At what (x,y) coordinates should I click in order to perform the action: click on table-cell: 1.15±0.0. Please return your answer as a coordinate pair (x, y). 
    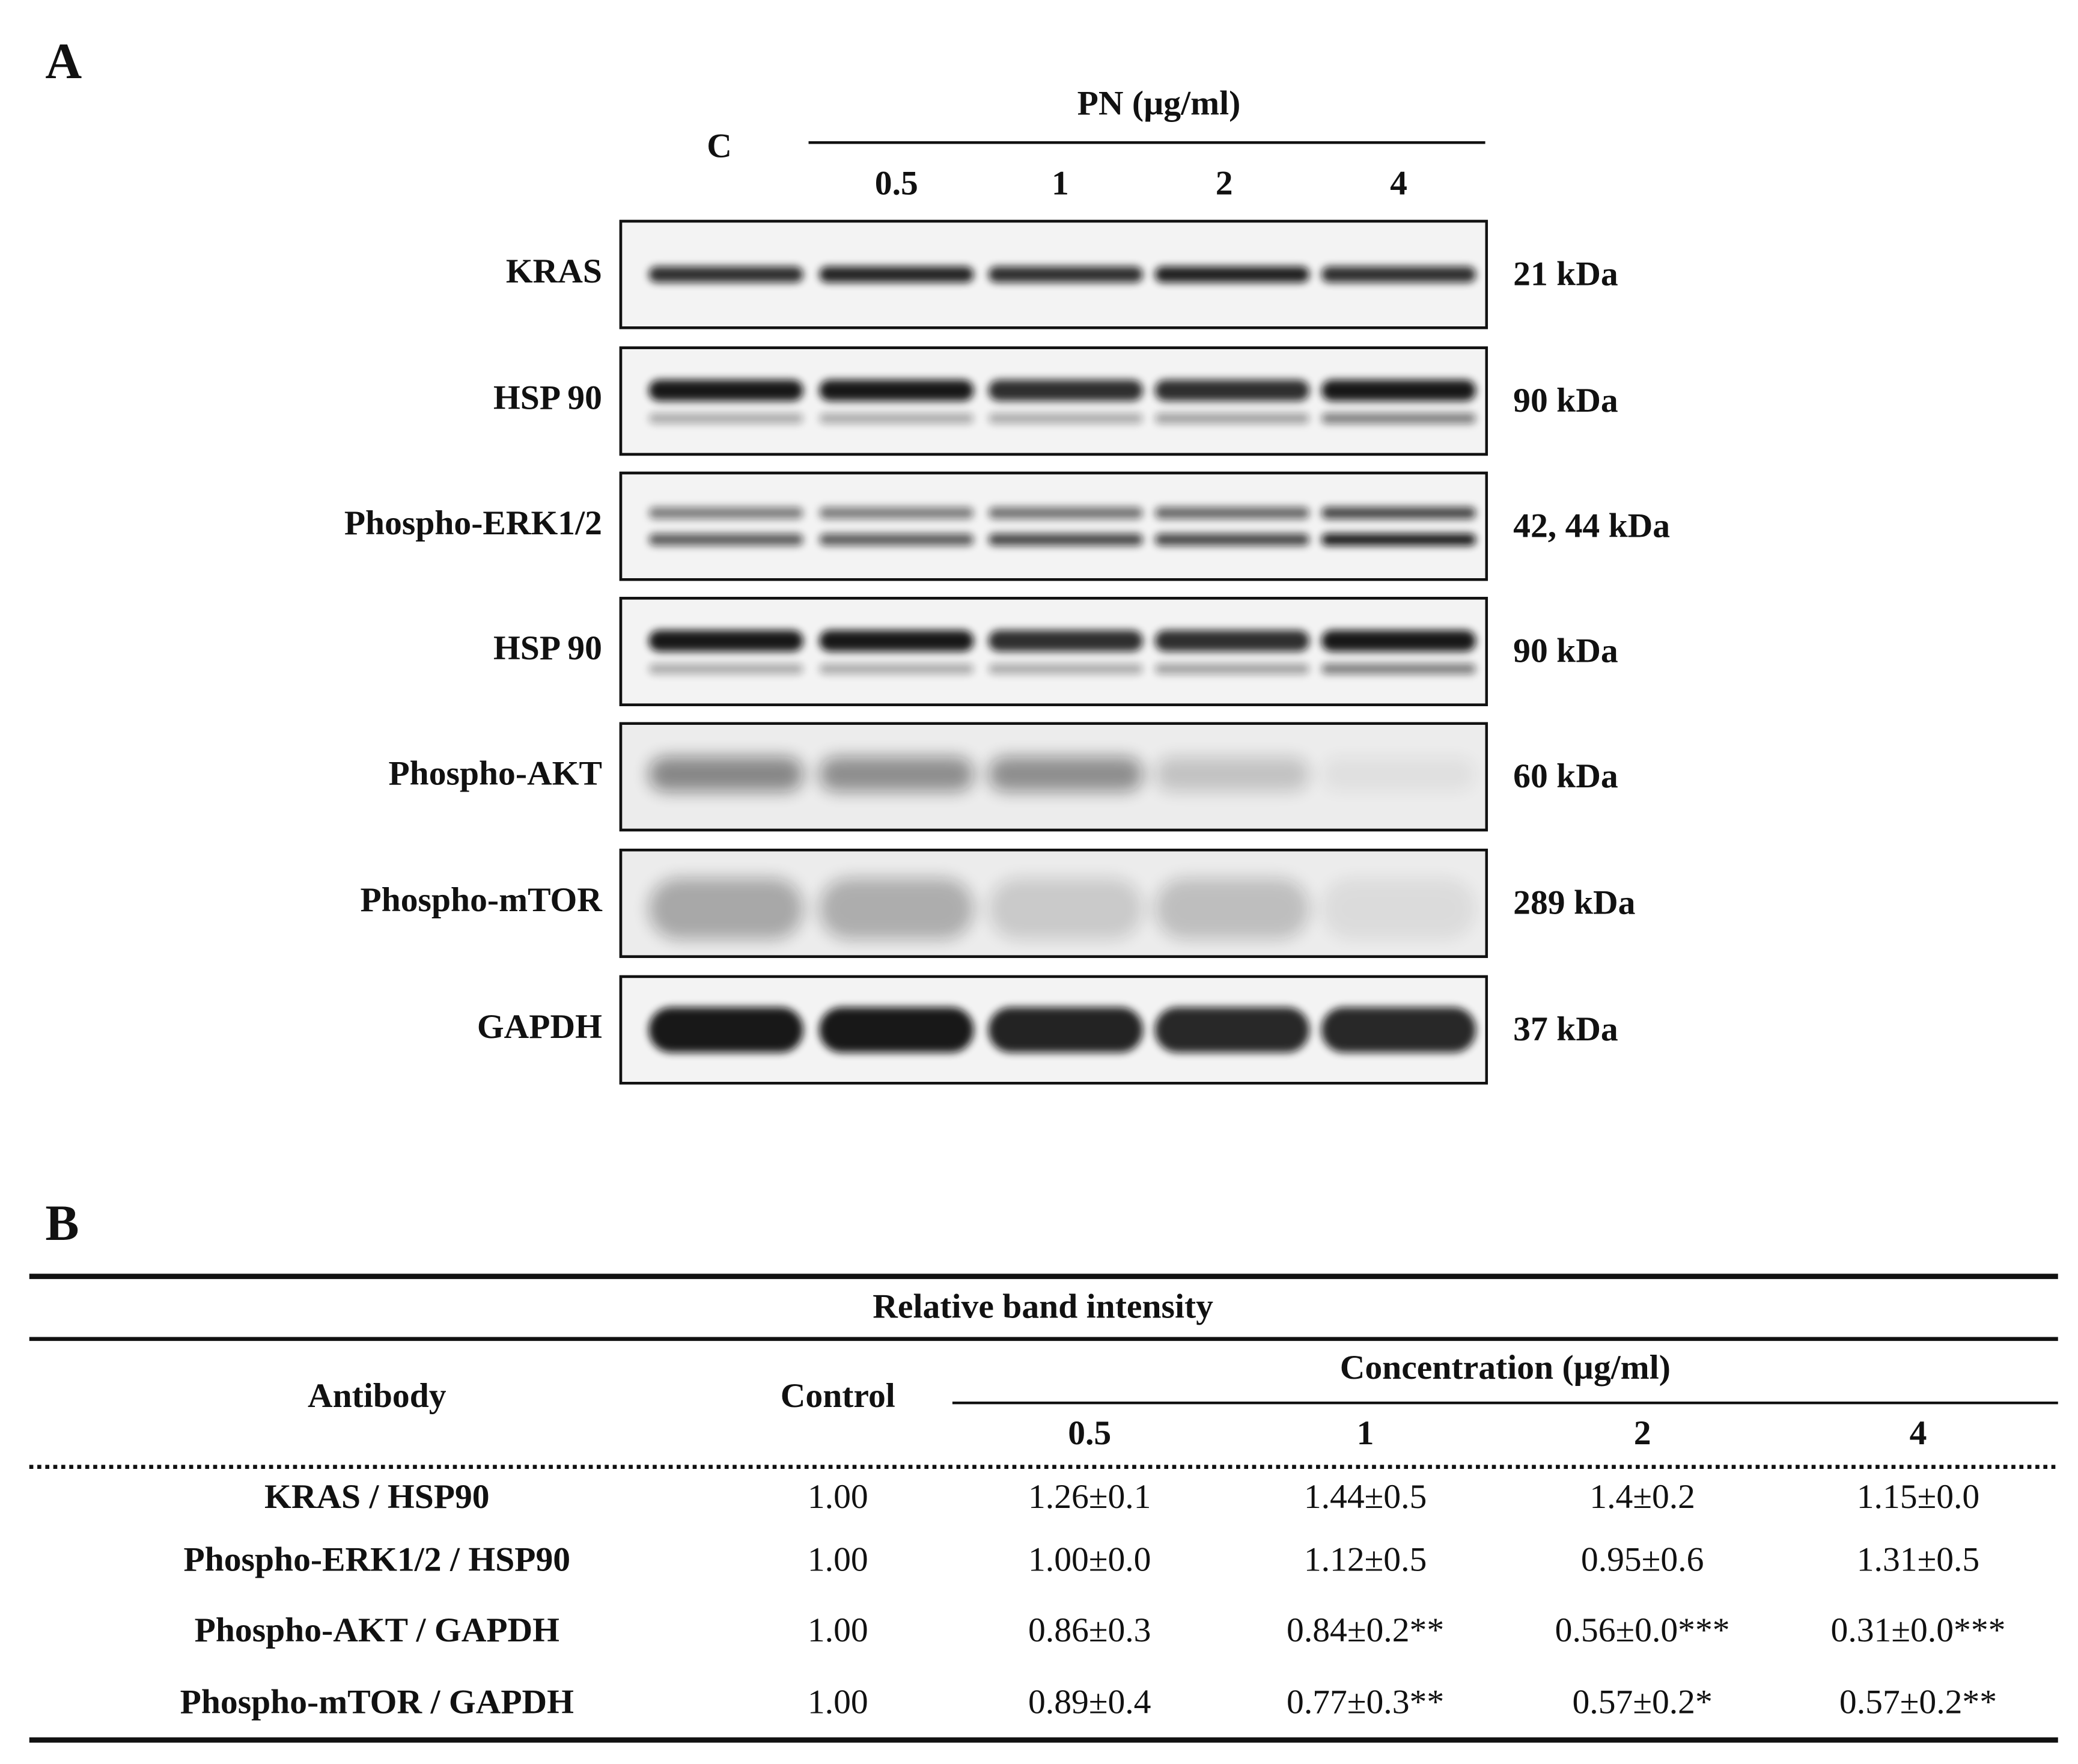
    Looking at the image, I should click on (1918, 1497).